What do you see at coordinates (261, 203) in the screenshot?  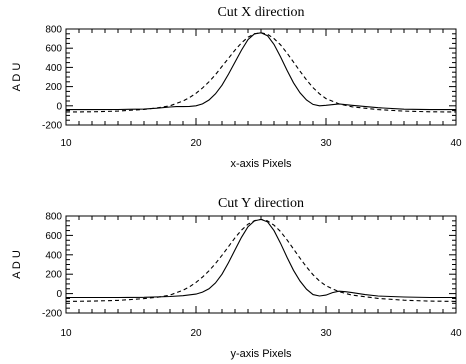 I see `chart-title: Cut Y direction` at bounding box center [261, 203].